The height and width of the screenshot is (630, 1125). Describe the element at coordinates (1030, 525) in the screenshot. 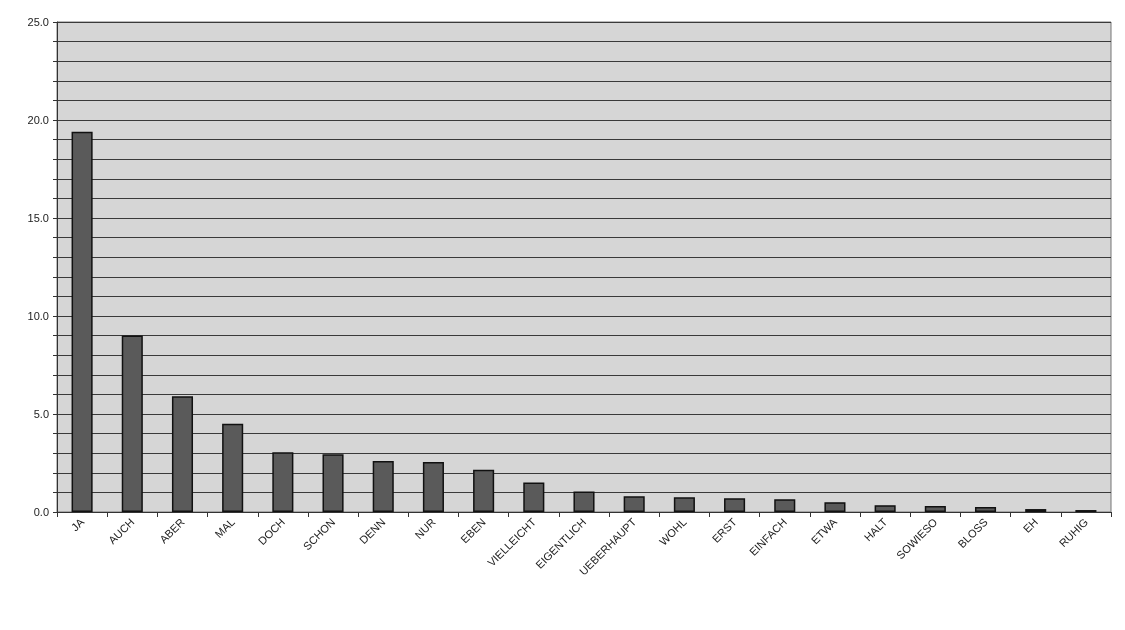

I see `x-tick-label: EH` at that location.